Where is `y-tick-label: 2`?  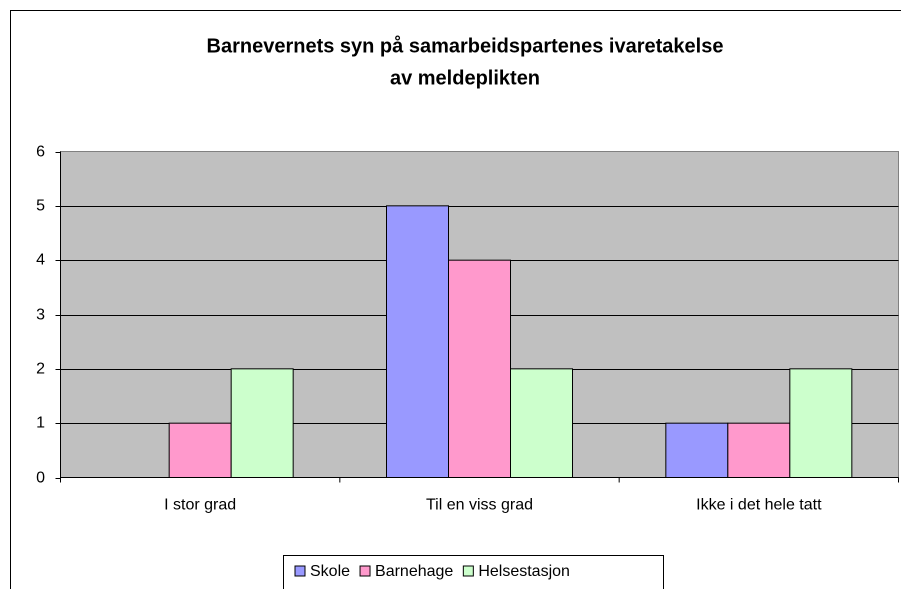 y-tick-label: 2 is located at coordinates (40, 369).